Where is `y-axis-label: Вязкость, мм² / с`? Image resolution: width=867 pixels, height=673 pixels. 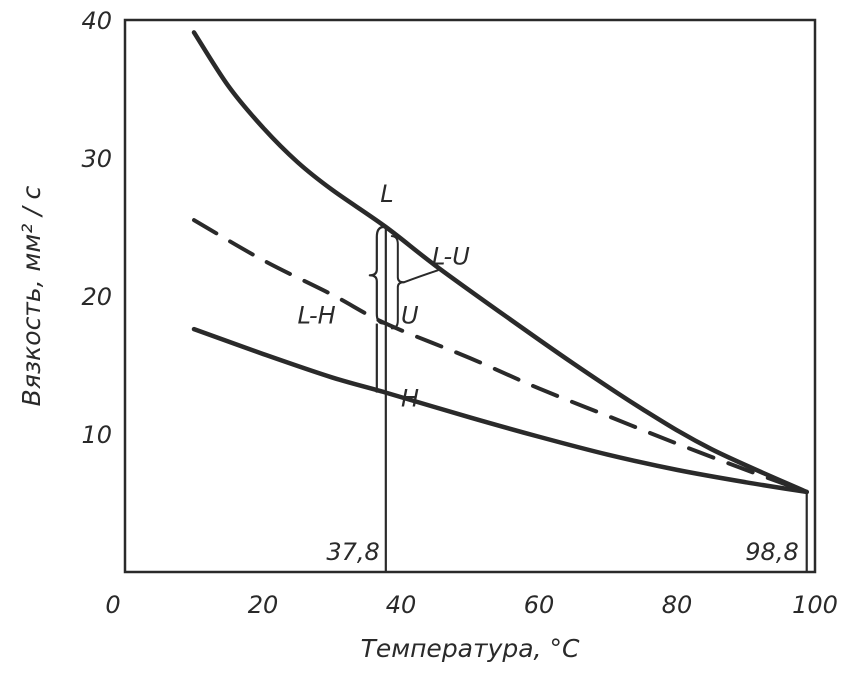
y-axis-label: Вязкость, мм² / с is located at coordinates (31, 295).